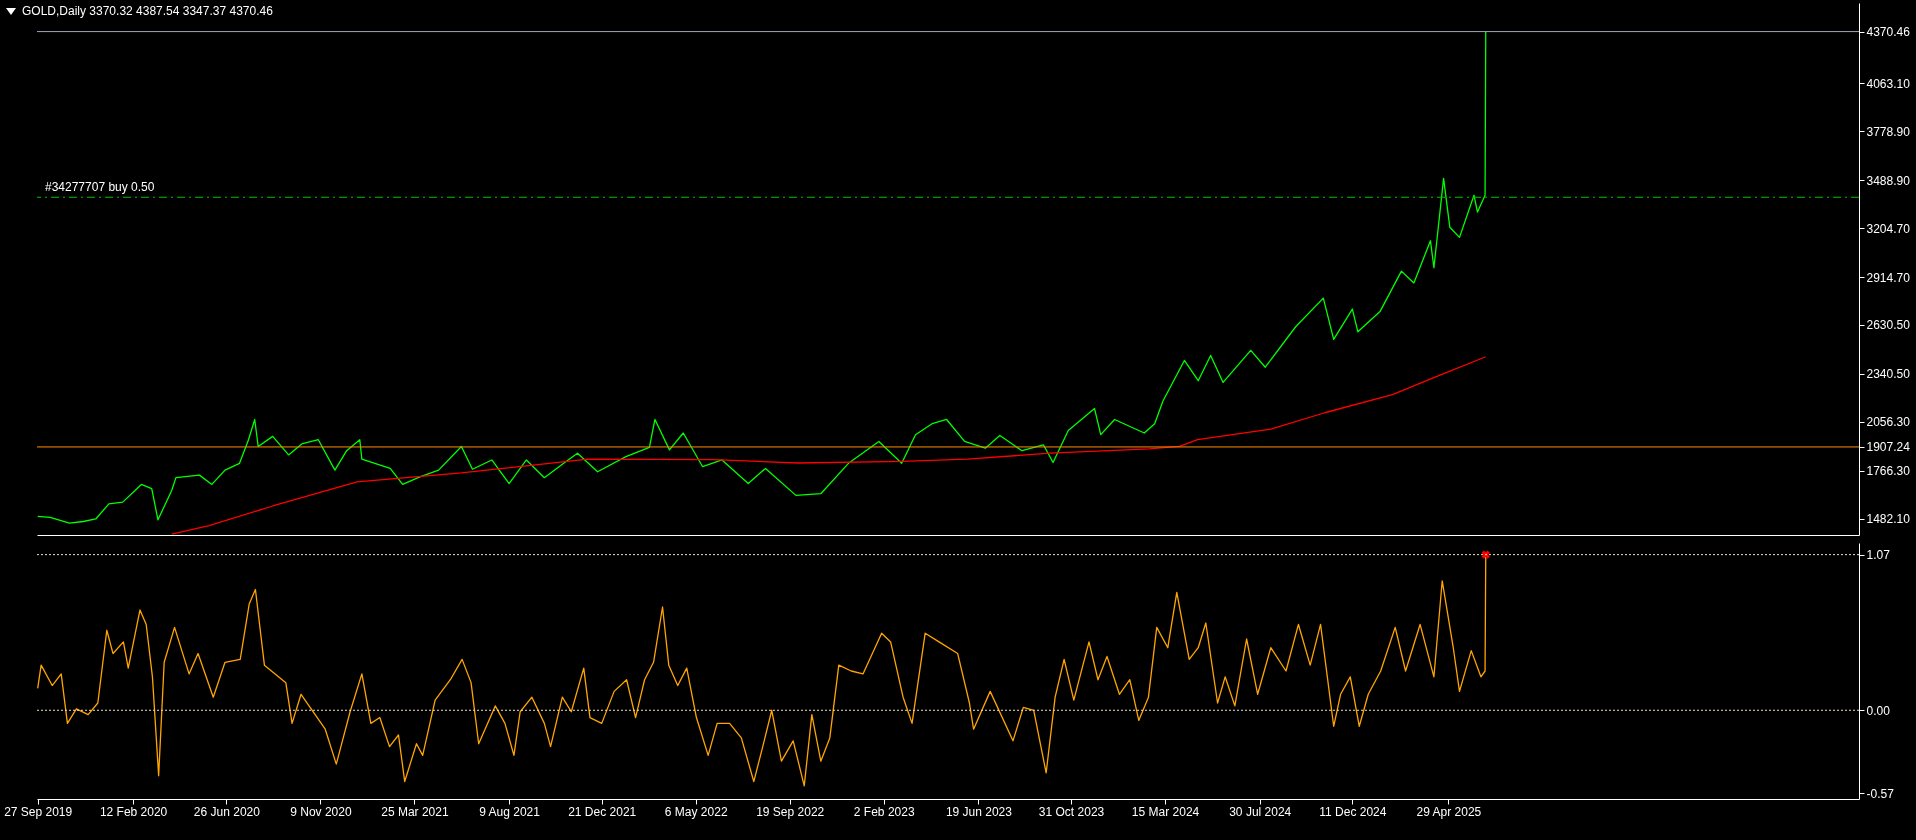 Image resolution: width=1916 pixels, height=840 pixels. I want to click on y-tick-label: 4370.46, so click(1888, 32).